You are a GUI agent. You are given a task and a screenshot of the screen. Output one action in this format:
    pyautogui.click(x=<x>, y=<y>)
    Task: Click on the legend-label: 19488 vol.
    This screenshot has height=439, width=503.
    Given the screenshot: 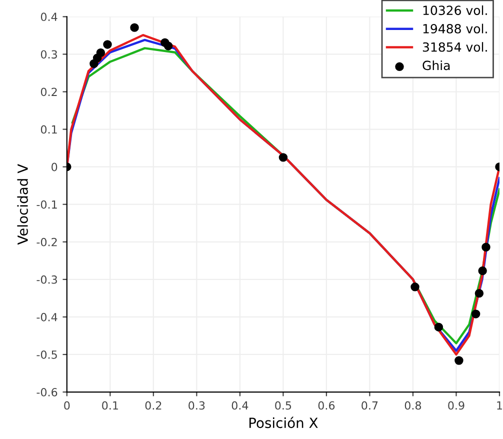 What is the action you would take?
    pyautogui.click(x=455, y=29)
    